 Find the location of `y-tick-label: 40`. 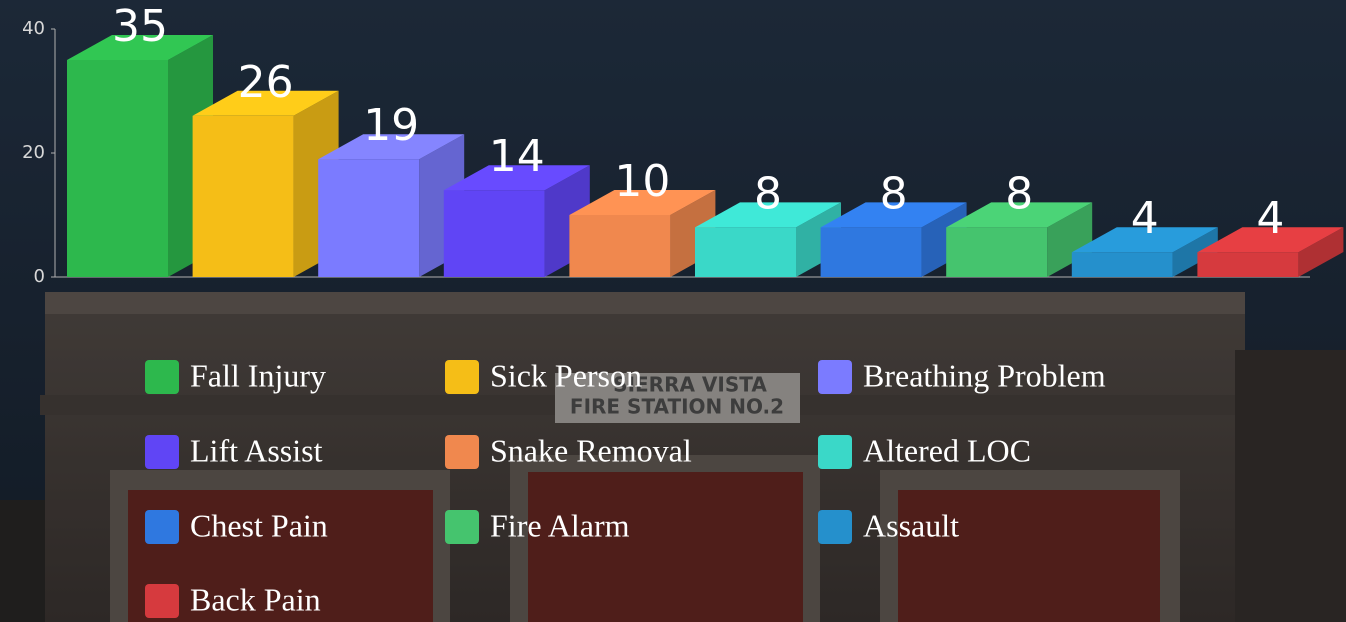

y-tick-label: 40 is located at coordinates (33, 28).